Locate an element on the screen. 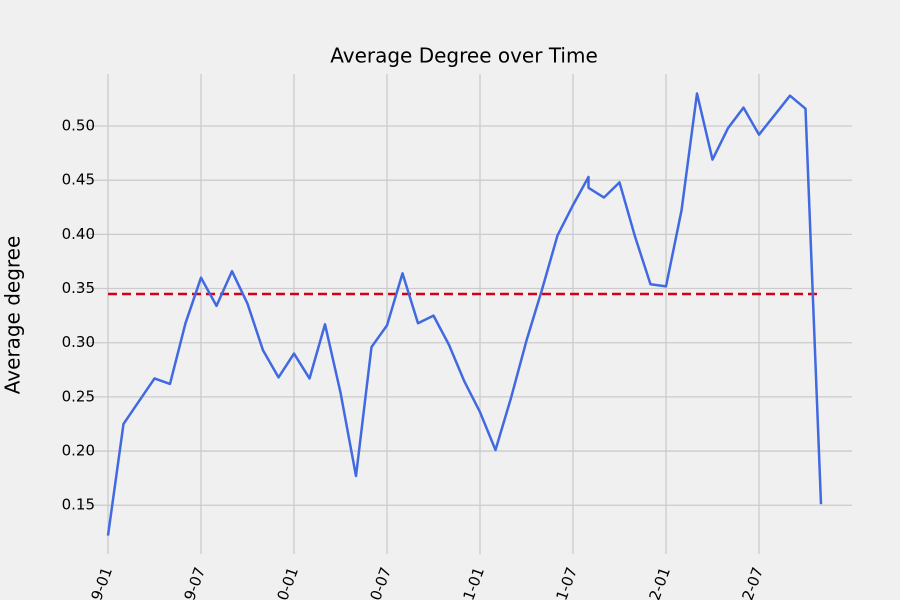 The image size is (900, 600). y-tick-label: 0.45 is located at coordinates (78, 180).